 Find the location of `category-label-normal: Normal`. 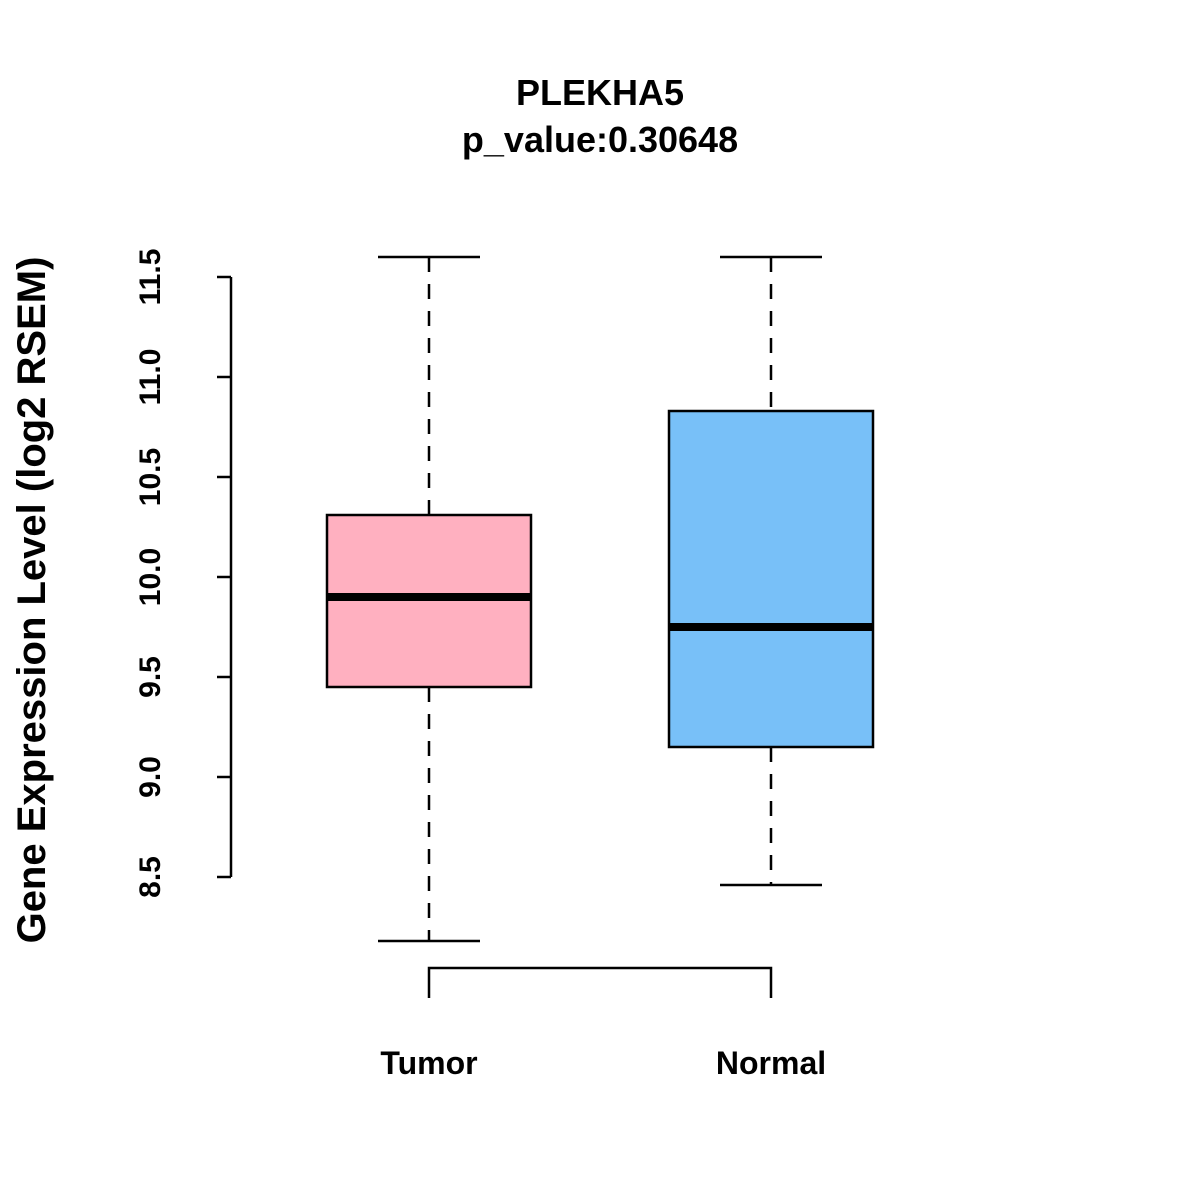

category-label-normal: Normal is located at coordinates (771, 1063).